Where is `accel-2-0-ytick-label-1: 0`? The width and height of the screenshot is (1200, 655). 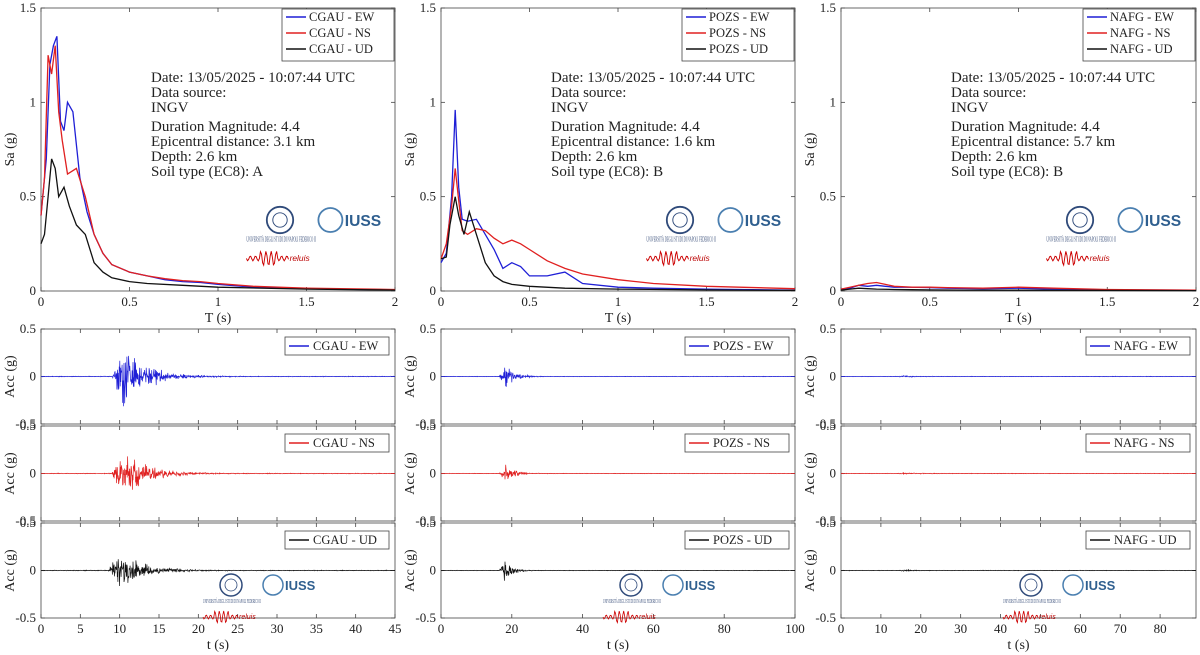 accel-2-0-ytick-label-1: 0 is located at coordinates (833, 376).